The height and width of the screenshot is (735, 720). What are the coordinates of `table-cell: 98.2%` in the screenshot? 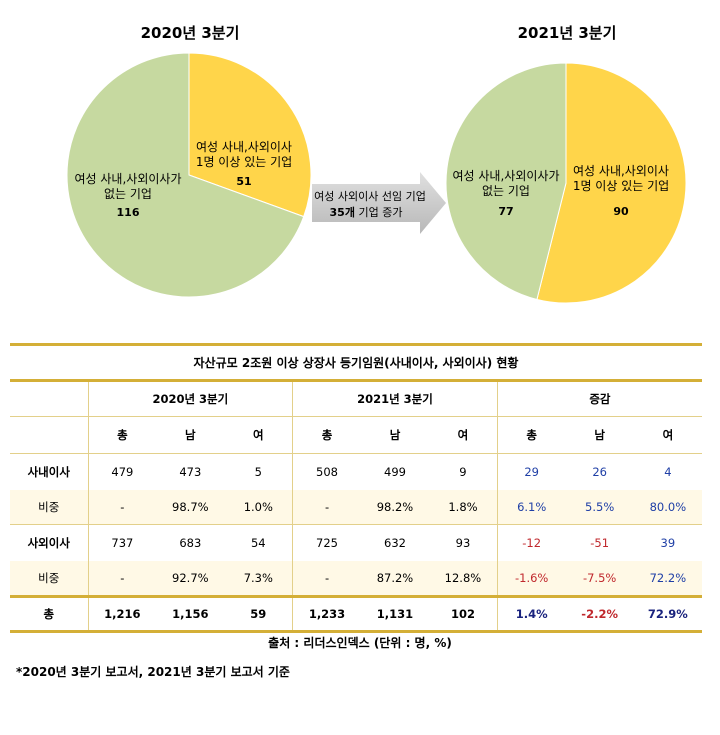 It's located at (395, 507).